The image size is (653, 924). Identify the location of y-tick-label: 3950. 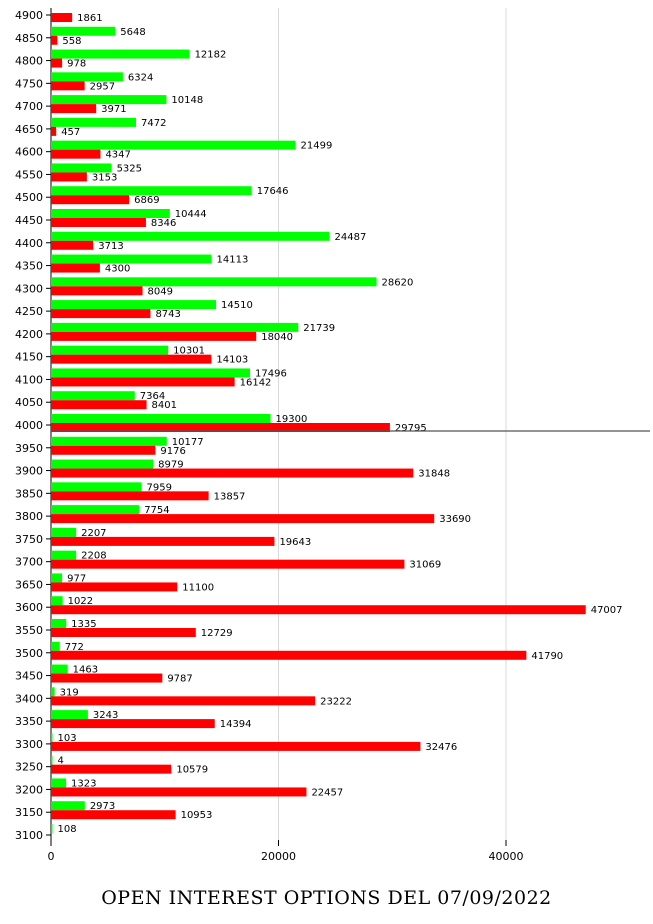
(29, 448).